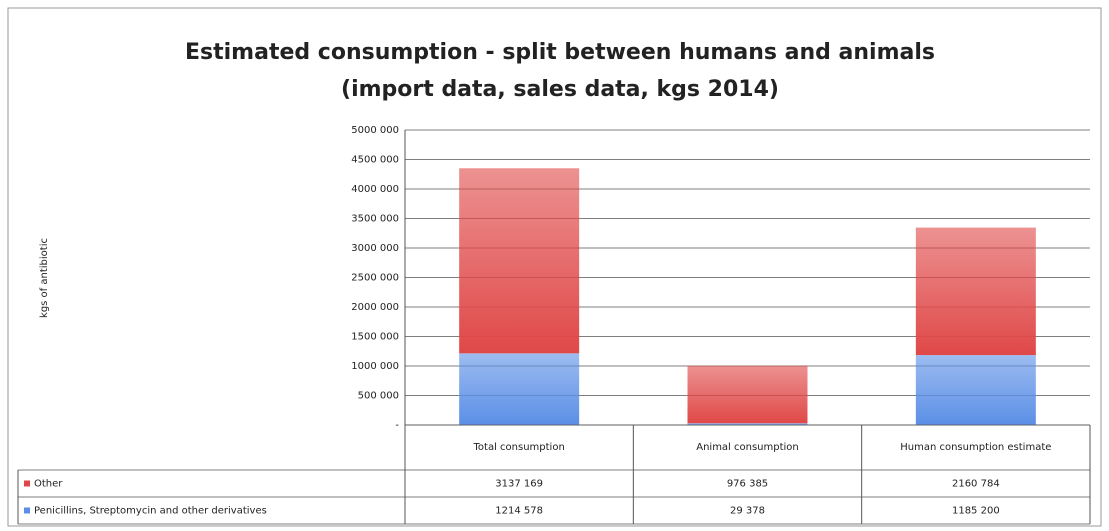 The width and height of the screenshot is (1109, 531). Describe the element at coordinates (378, 396) in the screenshot. I see `y-tick-label: 500 000` at that location.